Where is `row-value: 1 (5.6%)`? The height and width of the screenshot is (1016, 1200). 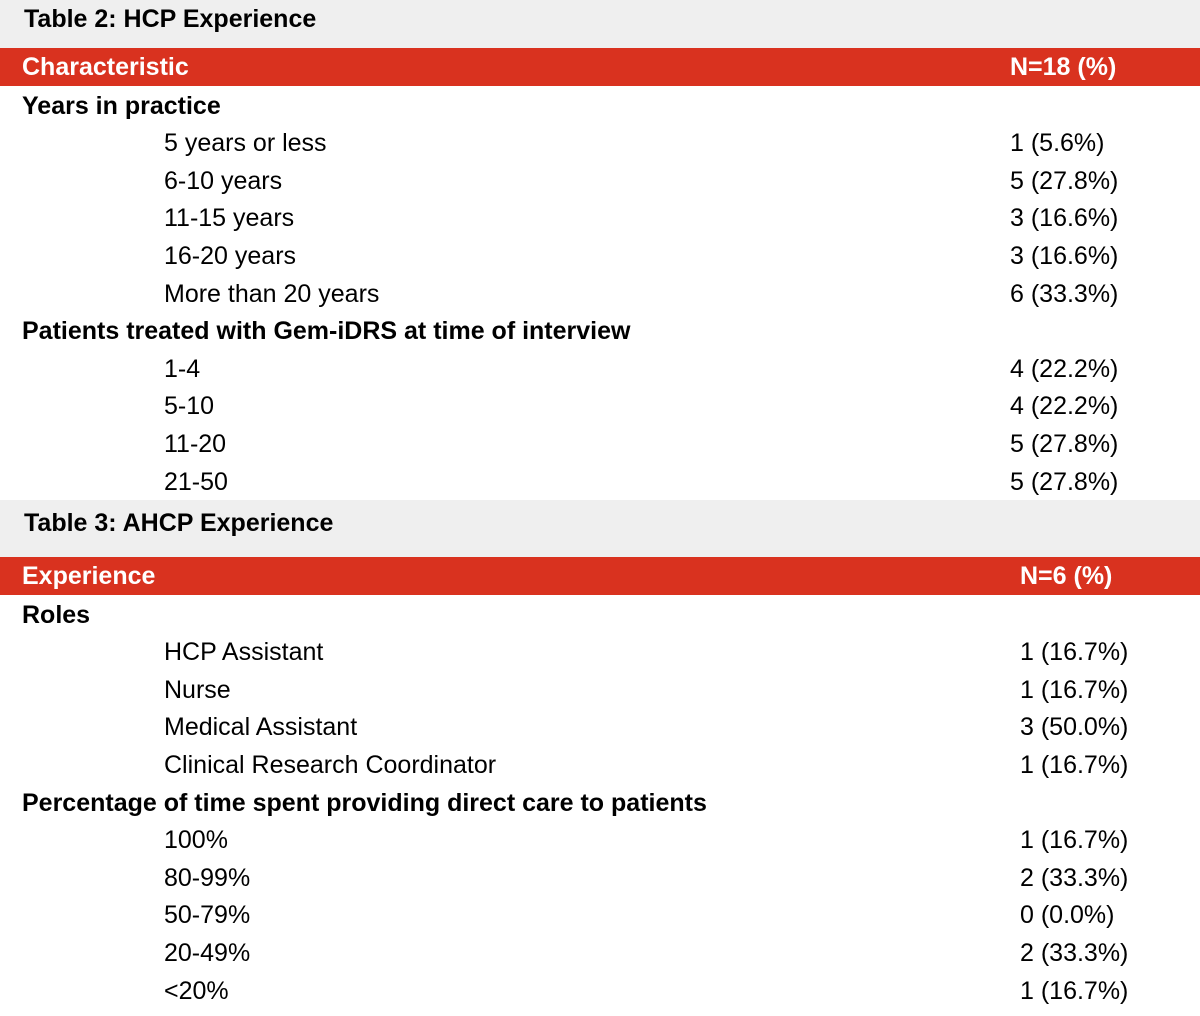 row-value: 1 (5.6%) is located at coordinates (1057, 143).